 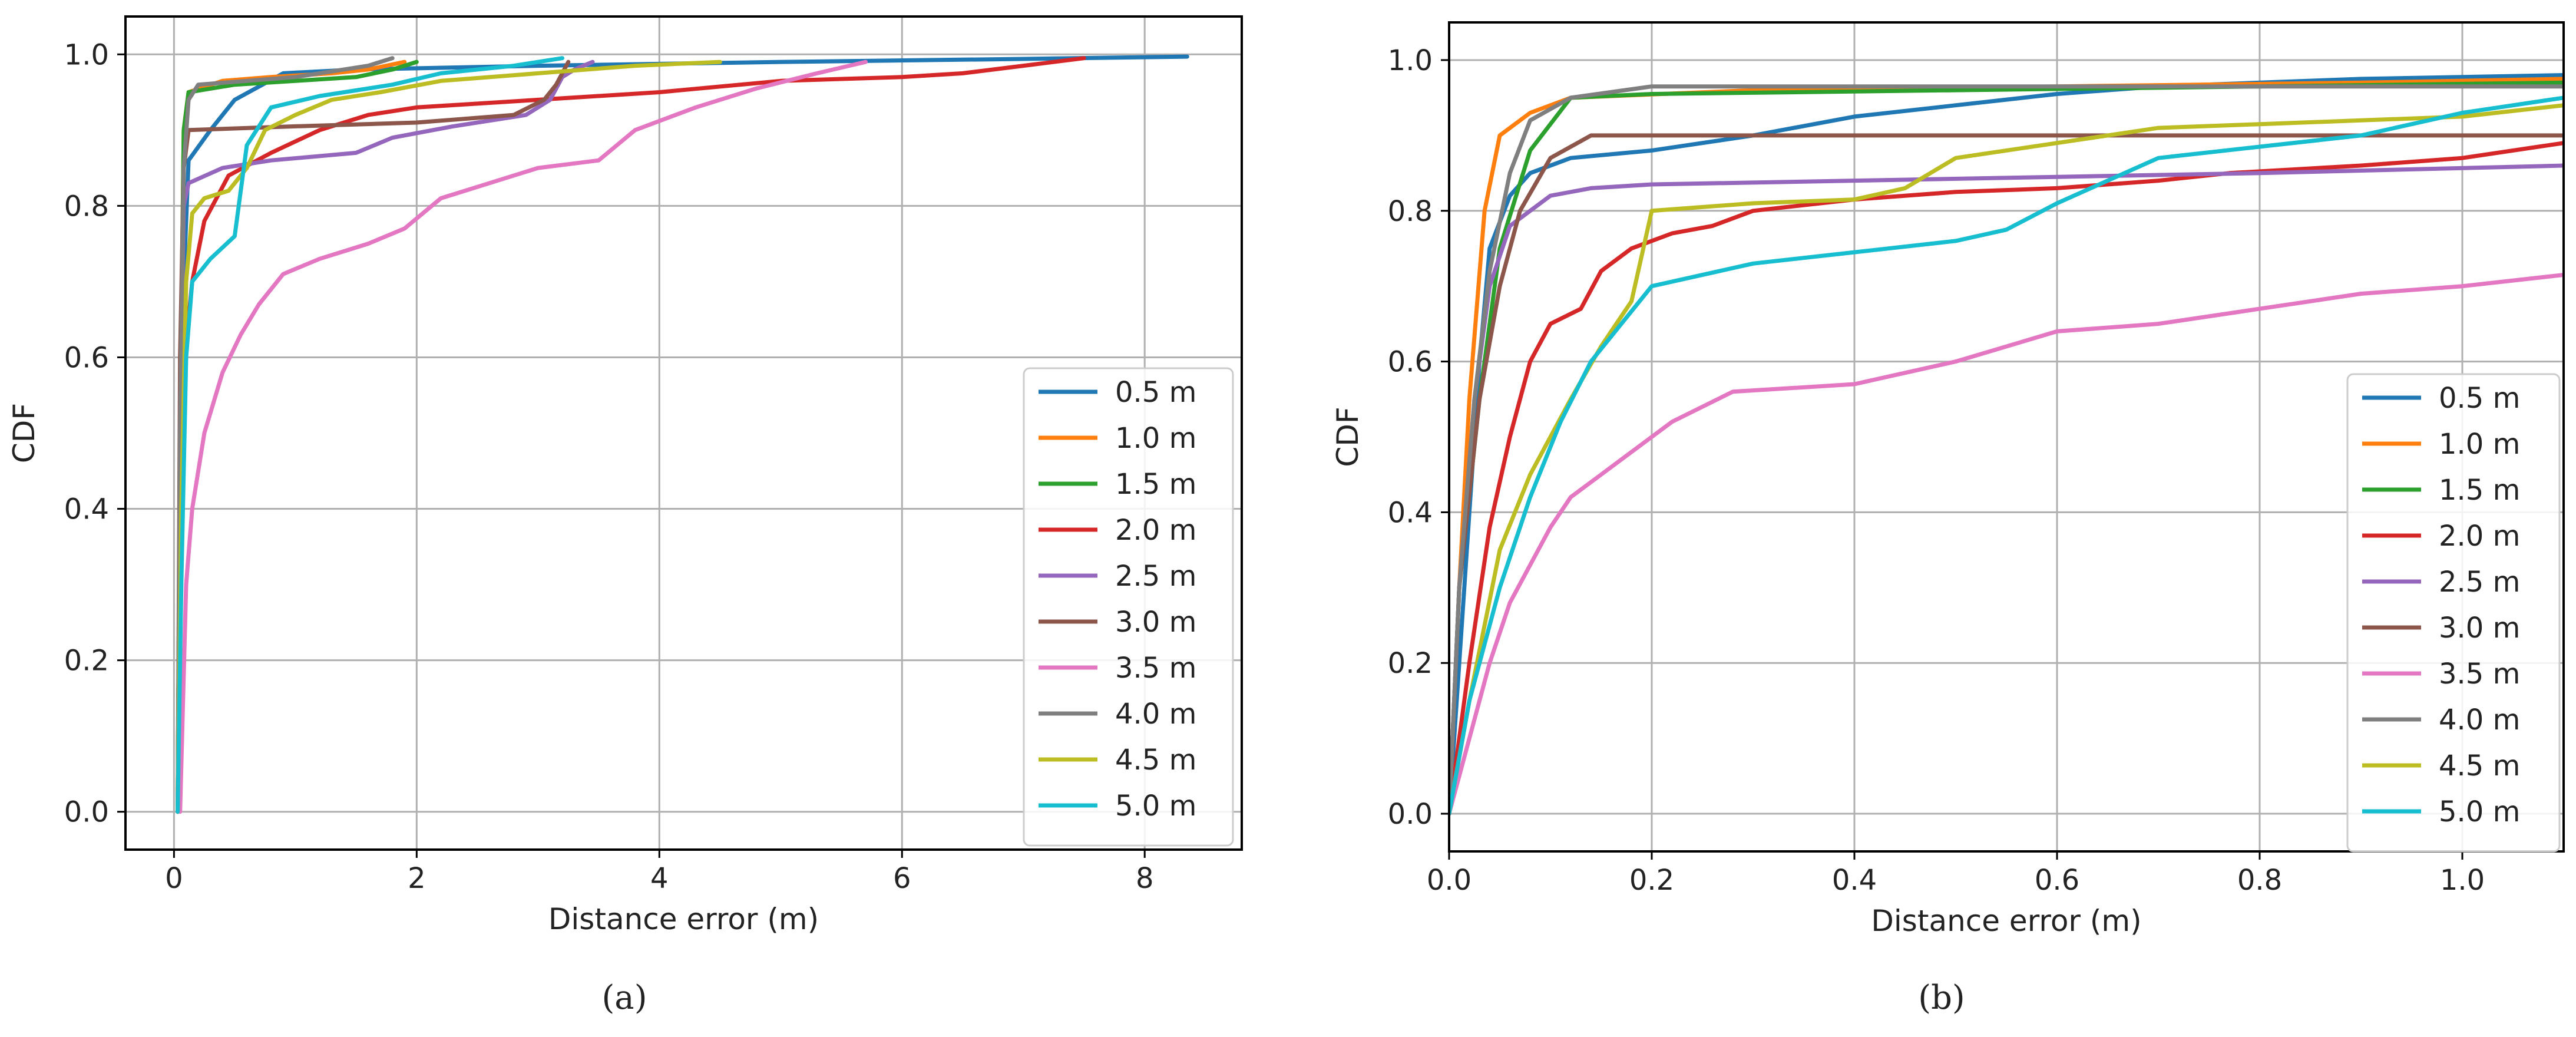 I want to click on series-line-5-0-m, so click(x=370, y=435).